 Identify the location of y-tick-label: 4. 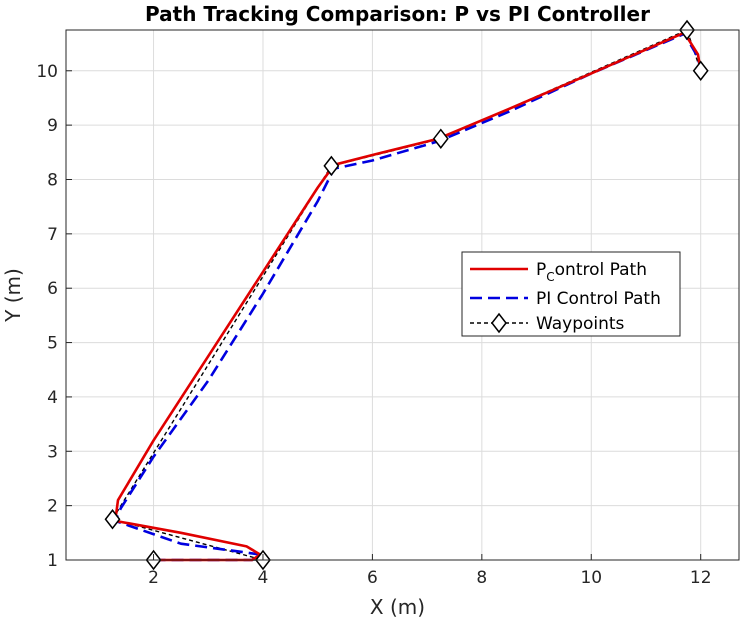
(52, 398).